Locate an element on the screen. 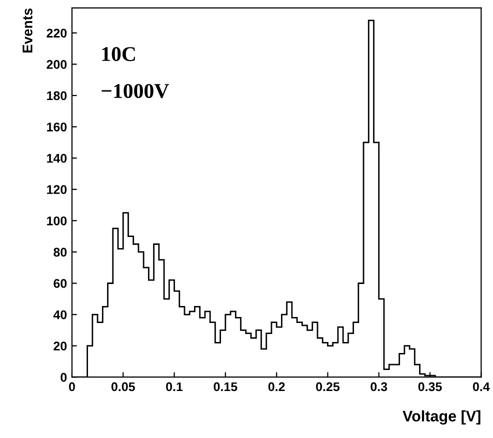 The width and height of the screenshot is (493, 438). y-tick-label: 100 is located at coordinates (57, 221).